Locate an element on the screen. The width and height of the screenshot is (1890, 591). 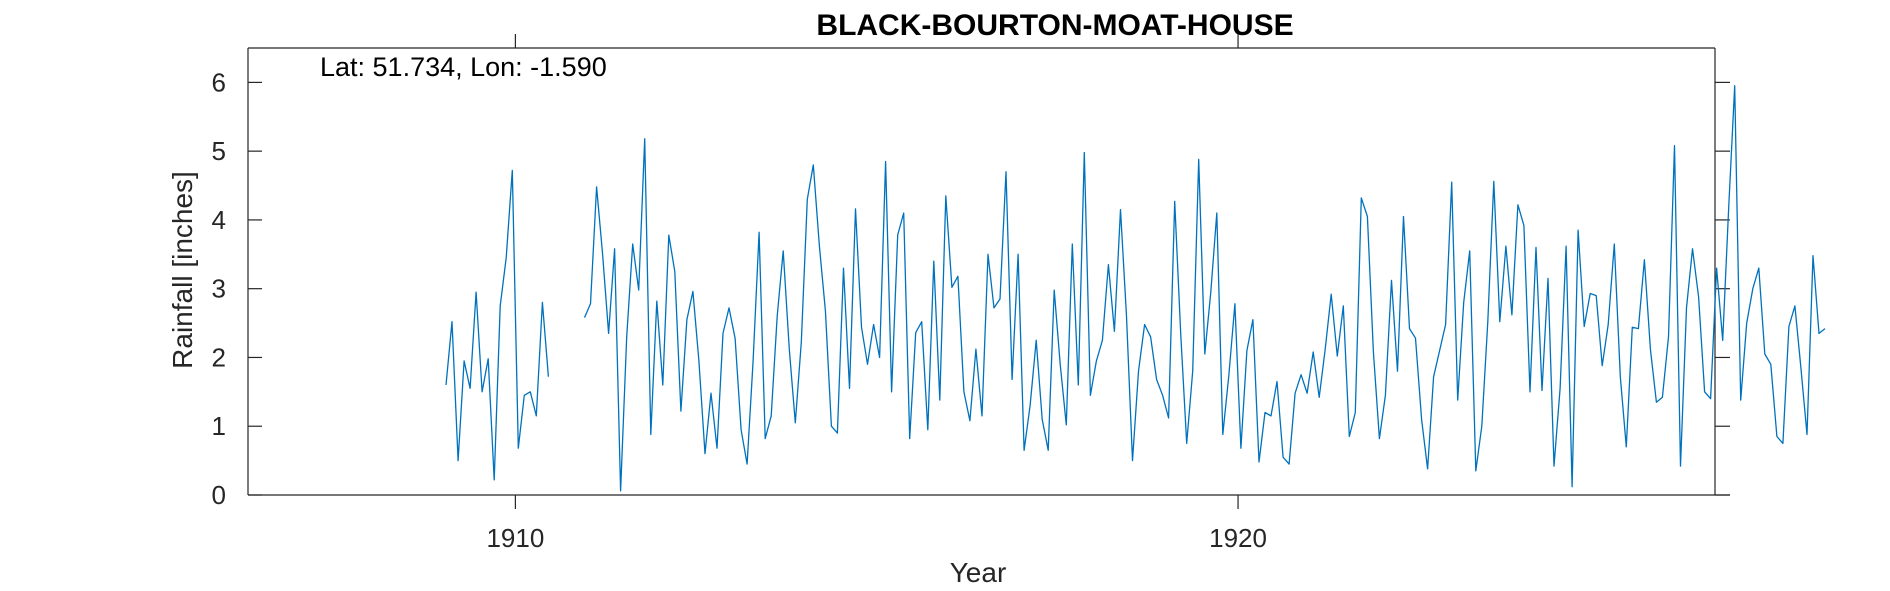
location-annotation: Lat: 51.734, Lon: -1.590 is located at coordinates (463, 67).